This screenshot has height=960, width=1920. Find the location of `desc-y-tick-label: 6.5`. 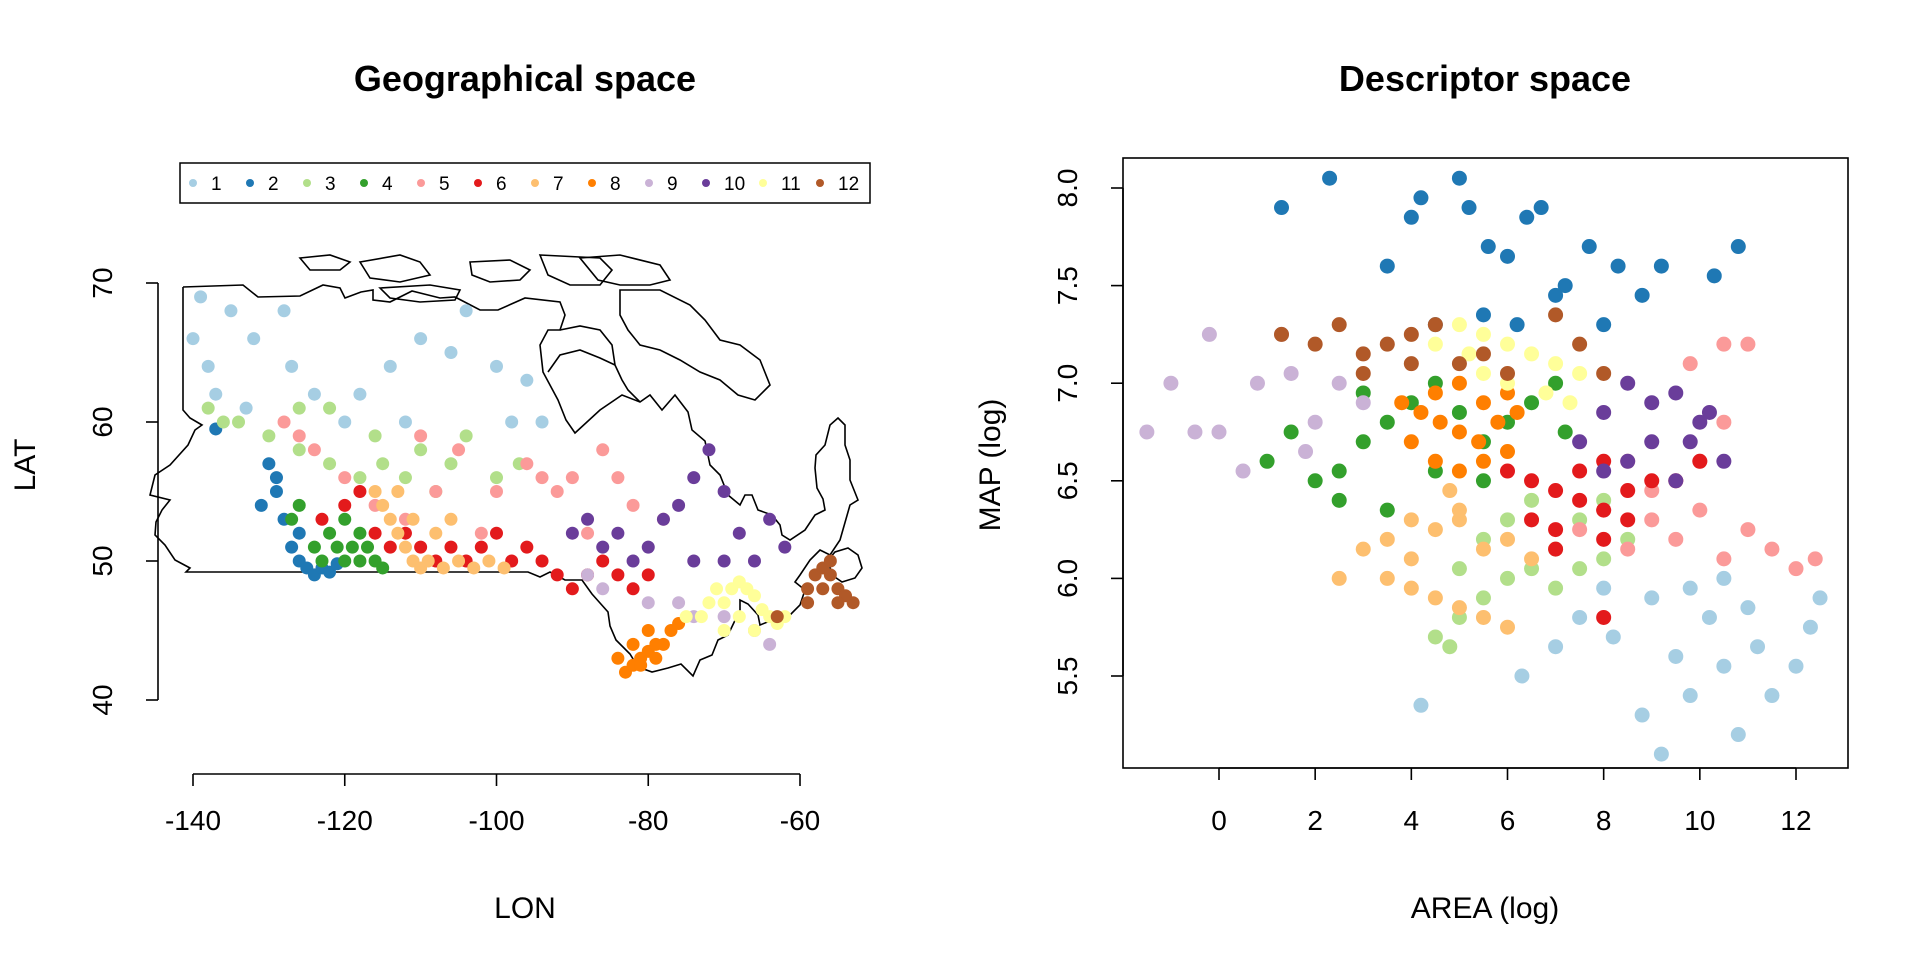

desc-y-tick-label: 6.5 is located at coordinates (1067, 480).